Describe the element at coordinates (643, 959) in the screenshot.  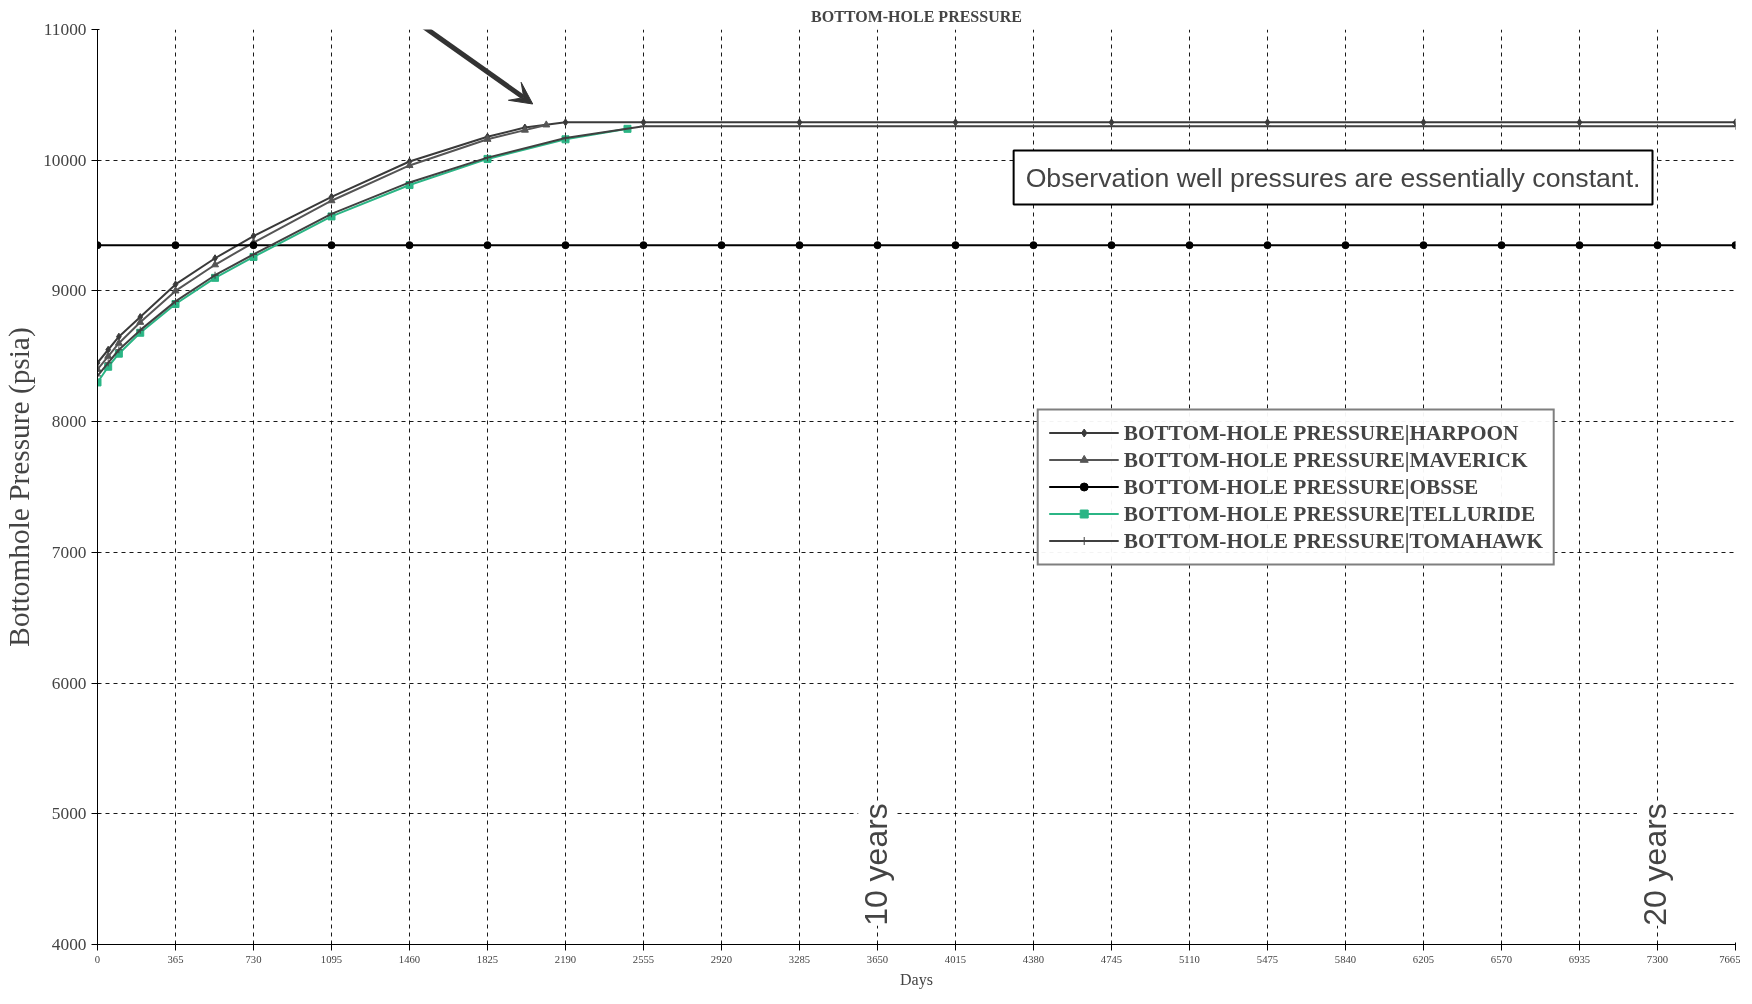
I see `x-tick-label: 2555` at that location.